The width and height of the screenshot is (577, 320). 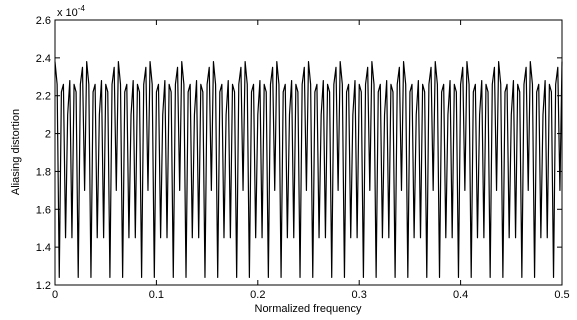 I want to click on x-tick-label: 0.4, so click(x=460, y=295).